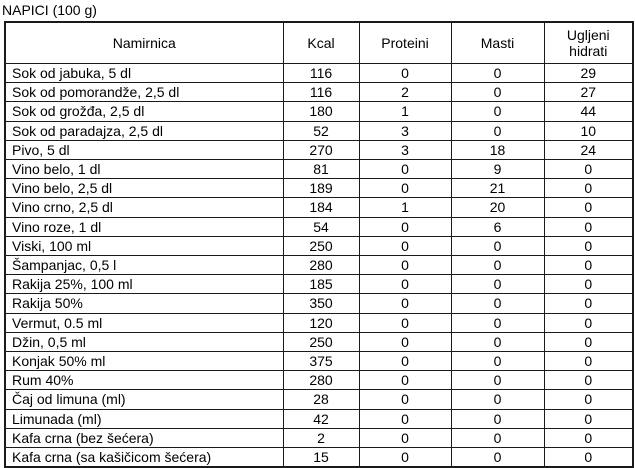  I want to click on ugljeni-hidrati-cell: 29, so click(588, 73).